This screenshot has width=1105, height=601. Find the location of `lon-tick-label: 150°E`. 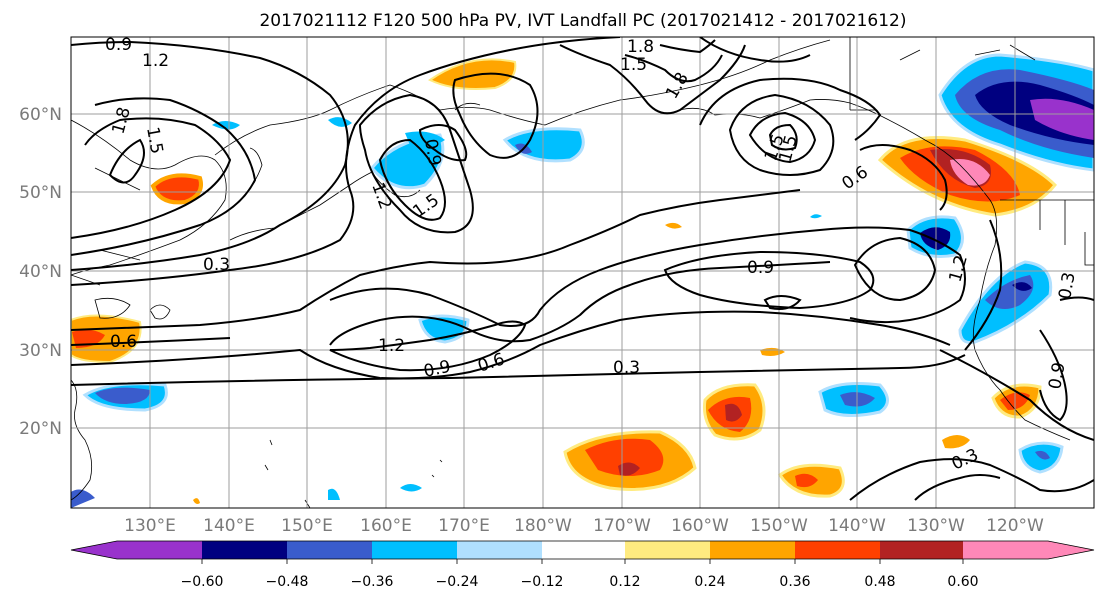

lon-tick-label: 150°E is located at coordinates (307, 526).